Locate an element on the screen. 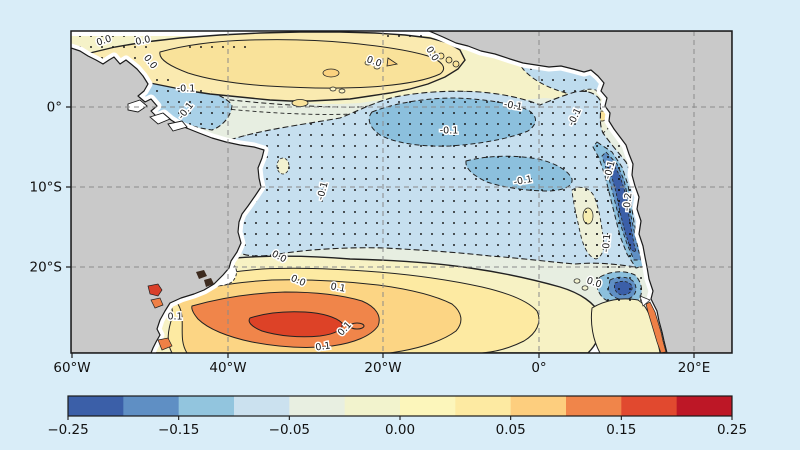 This screenshot has width=800, height=454. colorbar: −0.25 −0.15 −0.05 0.00 0.05 0.15 0.25 is located at coordinates (397, 416).